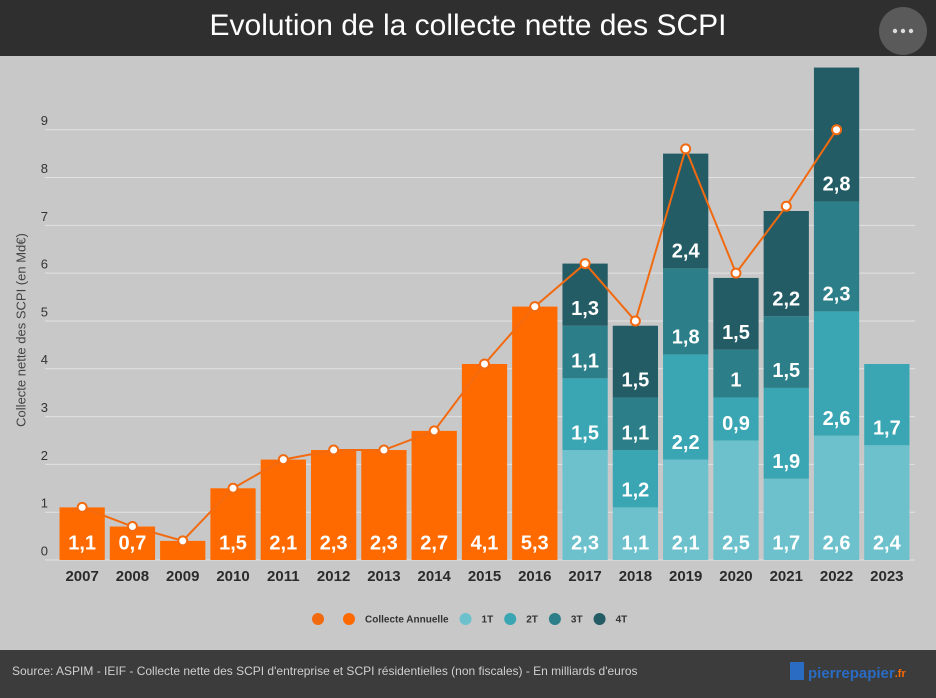  What do you see at coordinates (283, 576) in the screenshot?
I see `x-tick-label: 2011` at bounding box center [283, 576].